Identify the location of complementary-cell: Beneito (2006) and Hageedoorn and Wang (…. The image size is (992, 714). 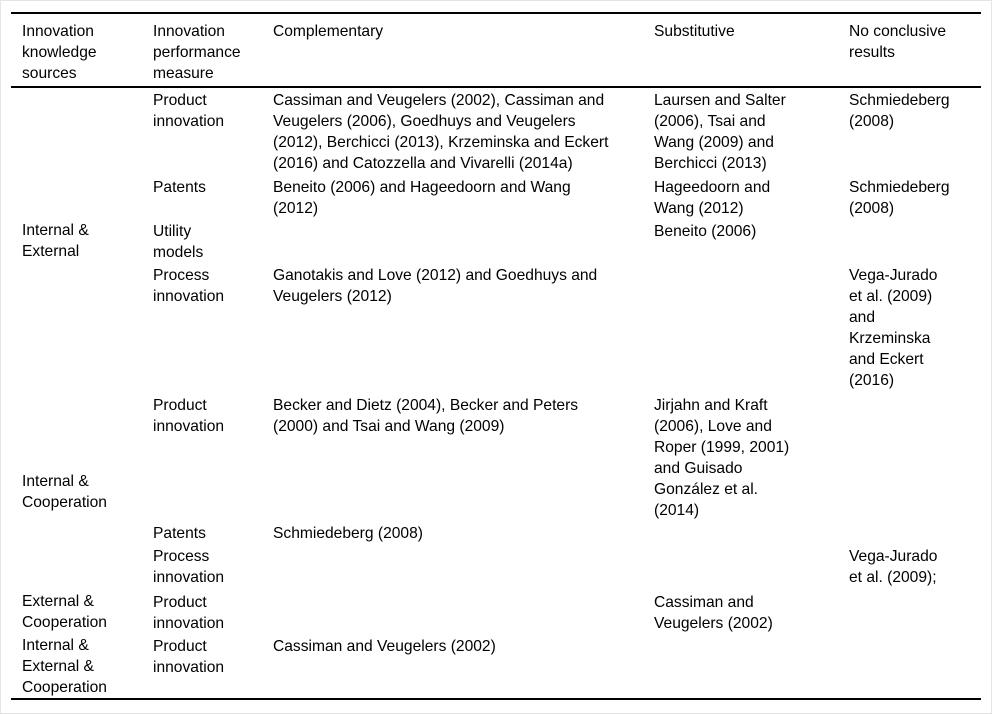
(422, 198).